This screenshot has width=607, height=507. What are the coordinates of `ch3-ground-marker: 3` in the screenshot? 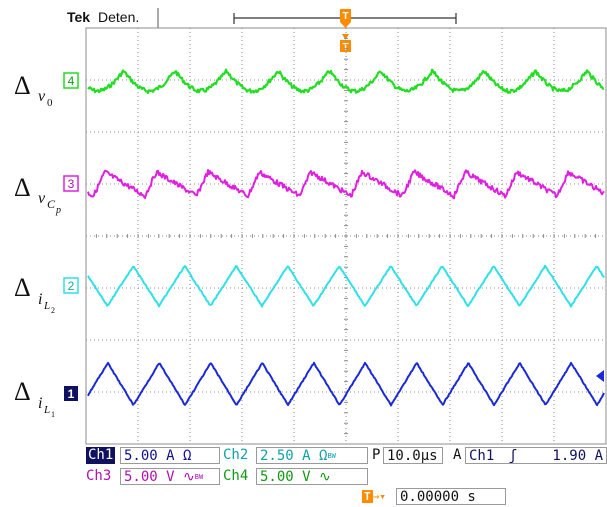 It's located at (71, 183).